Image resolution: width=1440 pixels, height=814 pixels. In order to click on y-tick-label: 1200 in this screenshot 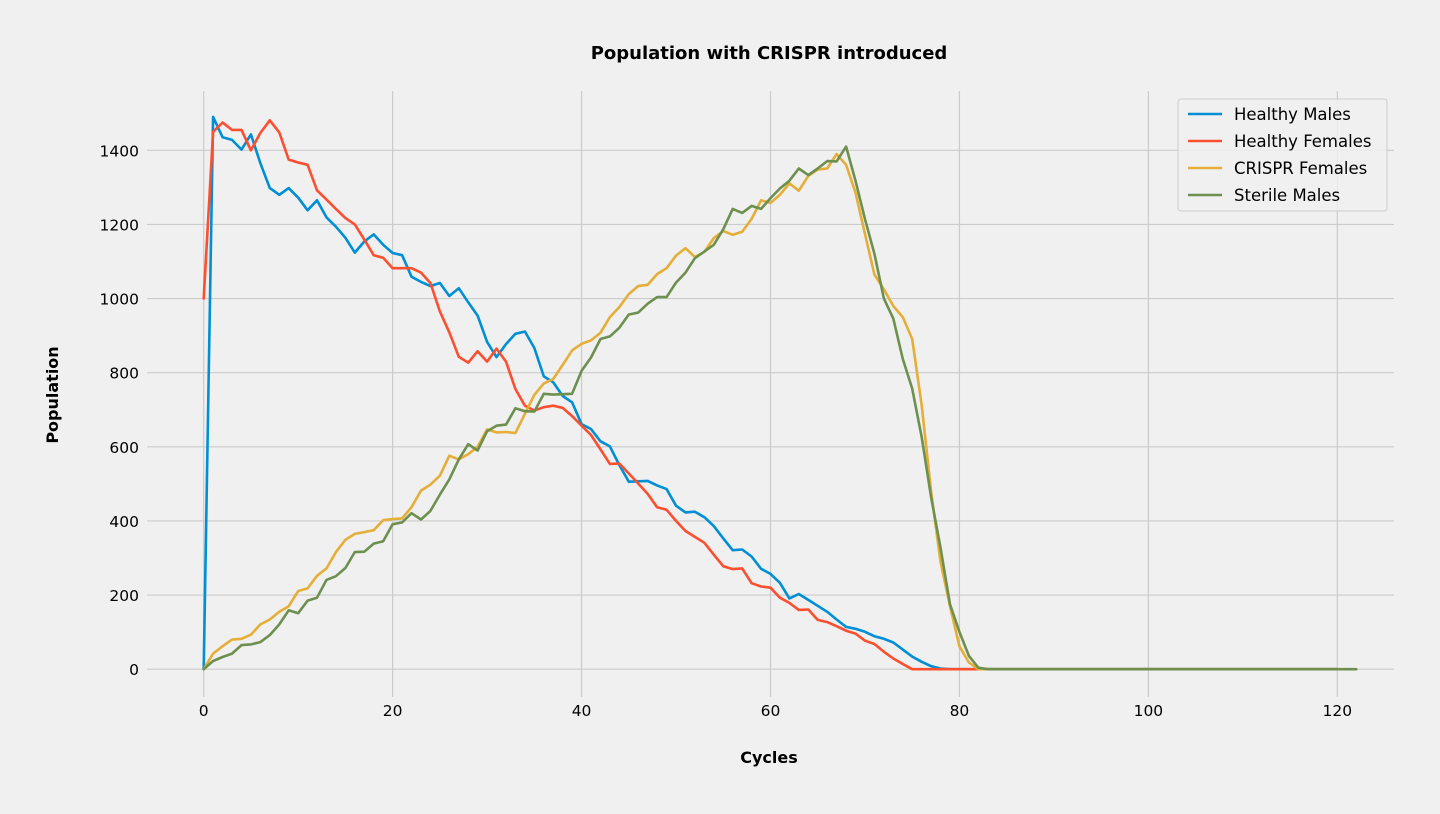, I will do `click(119, 225)`.